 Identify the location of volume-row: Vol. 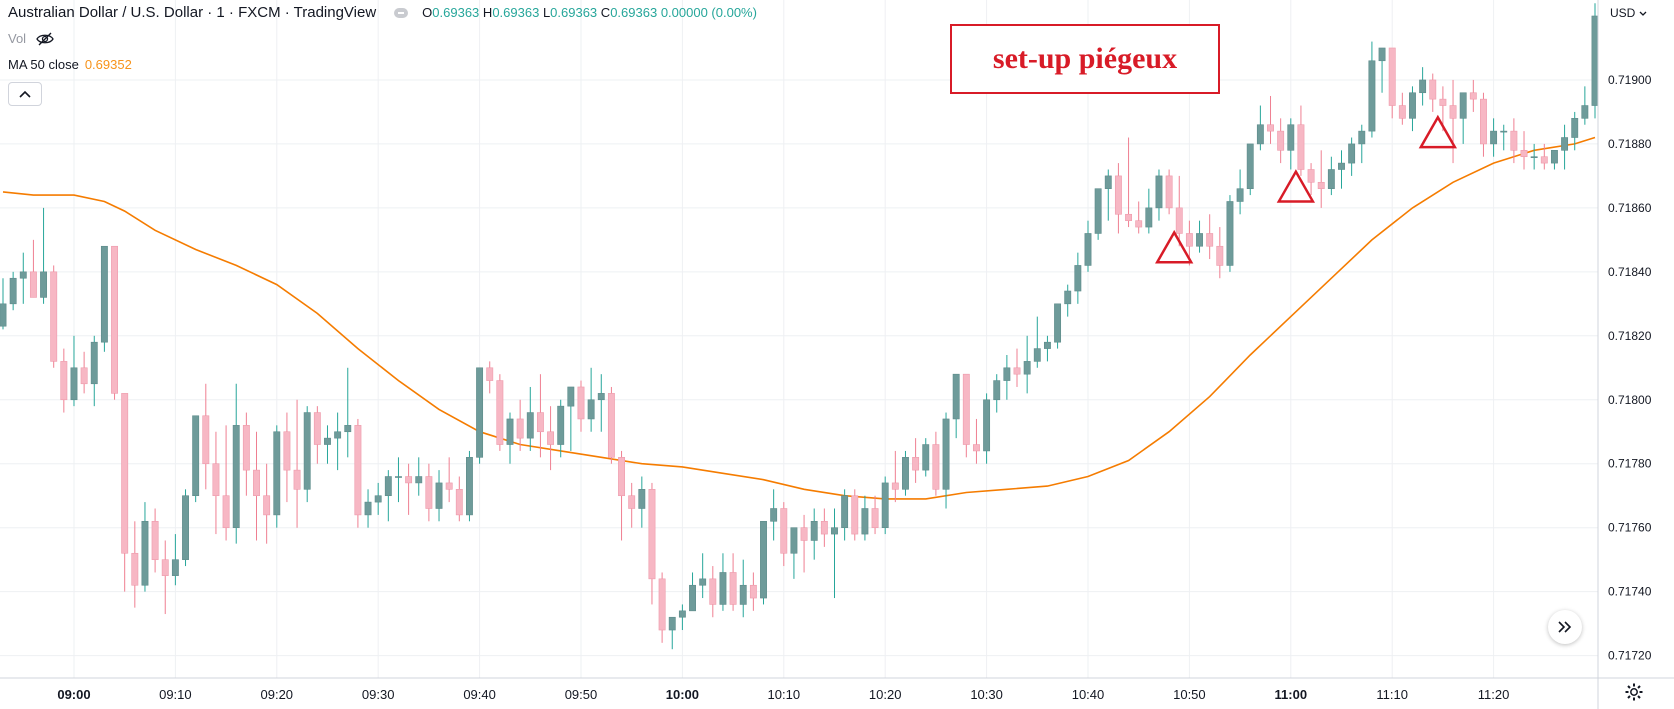
(382, 39).